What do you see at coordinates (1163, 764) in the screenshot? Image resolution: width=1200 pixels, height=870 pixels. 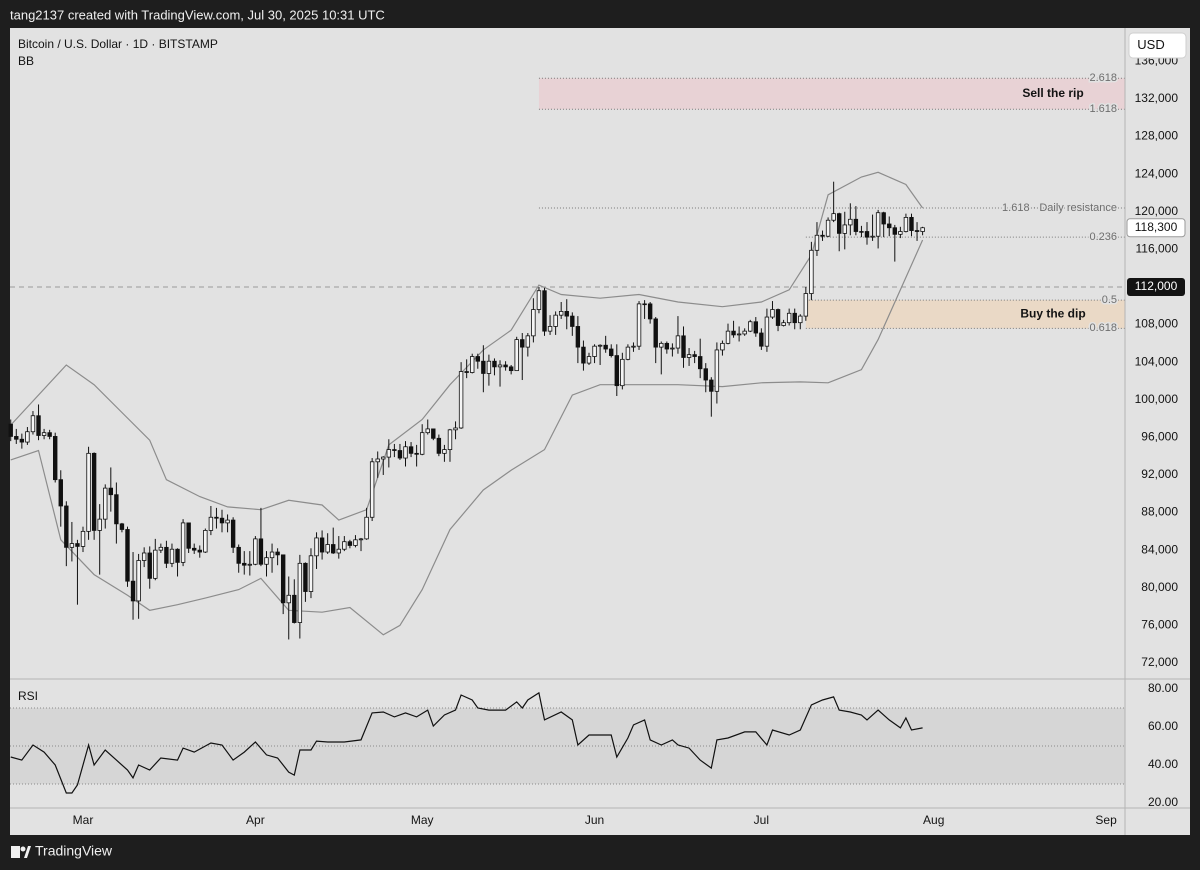 I see `rsi-tick-label: 40.00` at bounding box center [1163, 764].